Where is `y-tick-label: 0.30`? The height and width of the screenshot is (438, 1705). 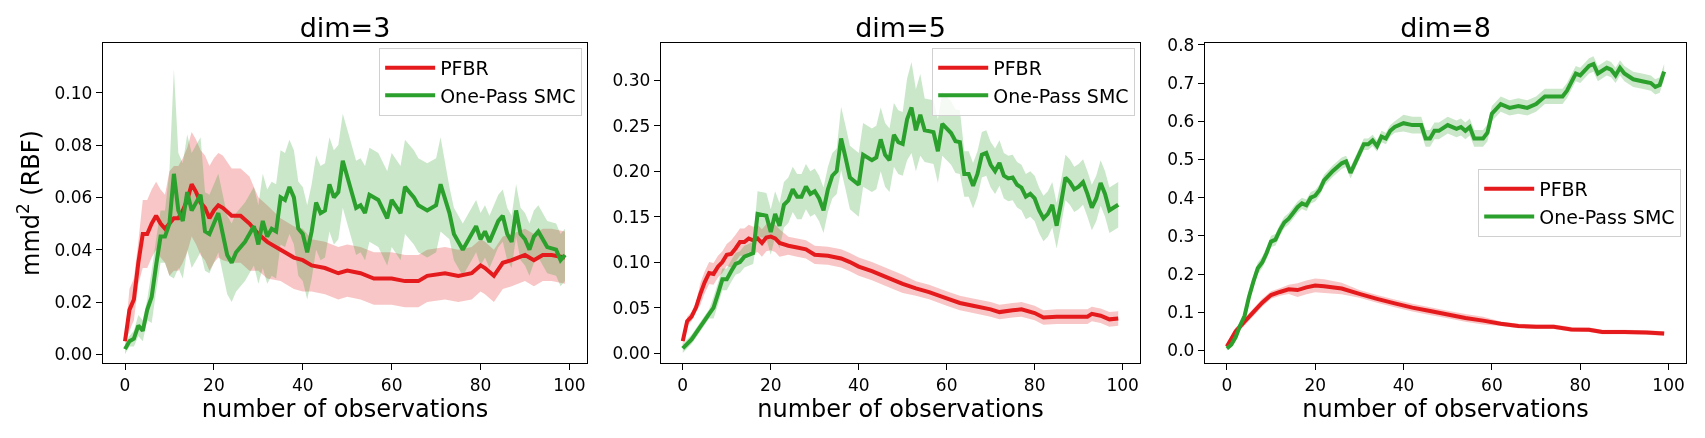 y-tick-label: 0.30 is located at coordinates (631, 80).